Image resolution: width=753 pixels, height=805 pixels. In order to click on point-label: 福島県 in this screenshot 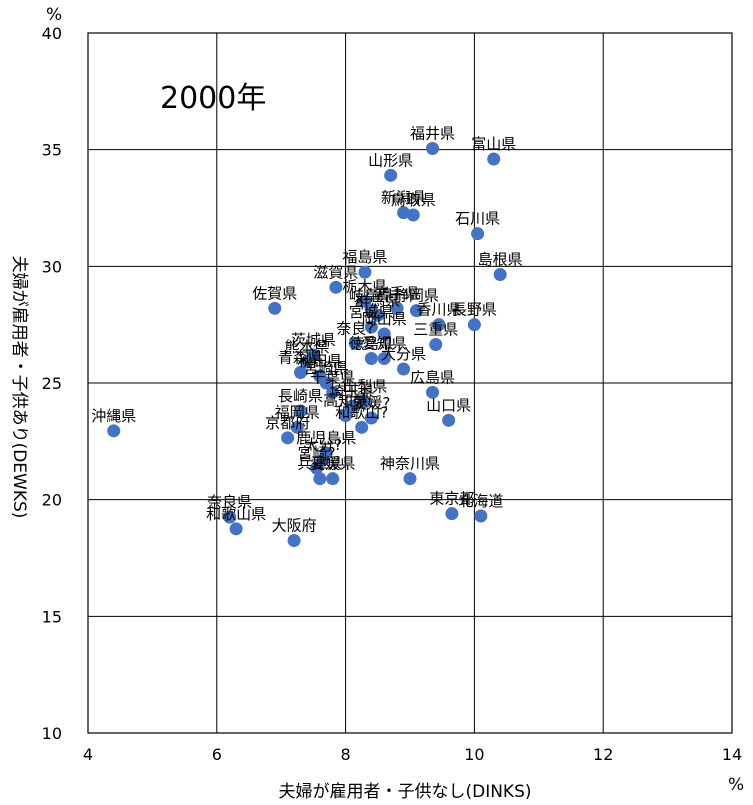, I will do `click(364, 257)`.